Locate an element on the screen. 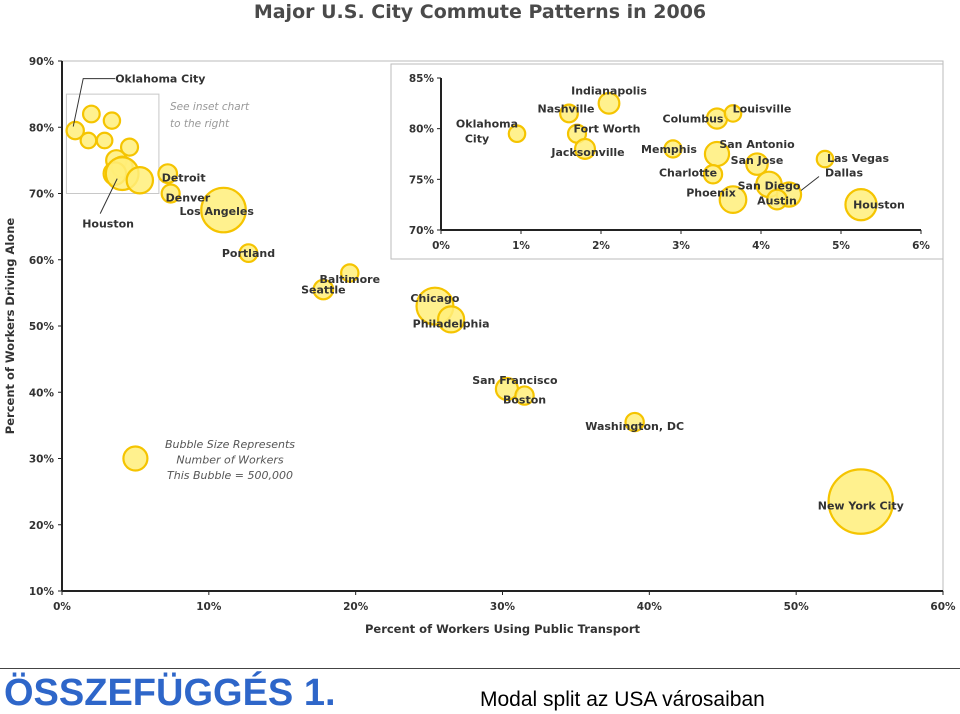  point-label: Denver is located at coordinates (188, 198).